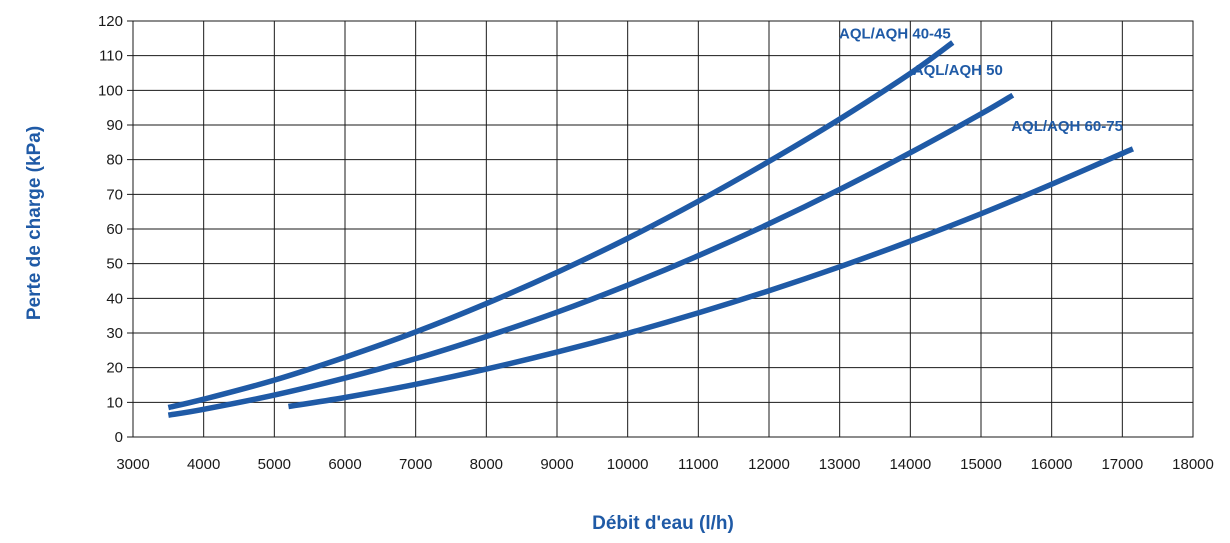  I want to click on series-label: AQL/AQH 40-45, so click(895, 33).